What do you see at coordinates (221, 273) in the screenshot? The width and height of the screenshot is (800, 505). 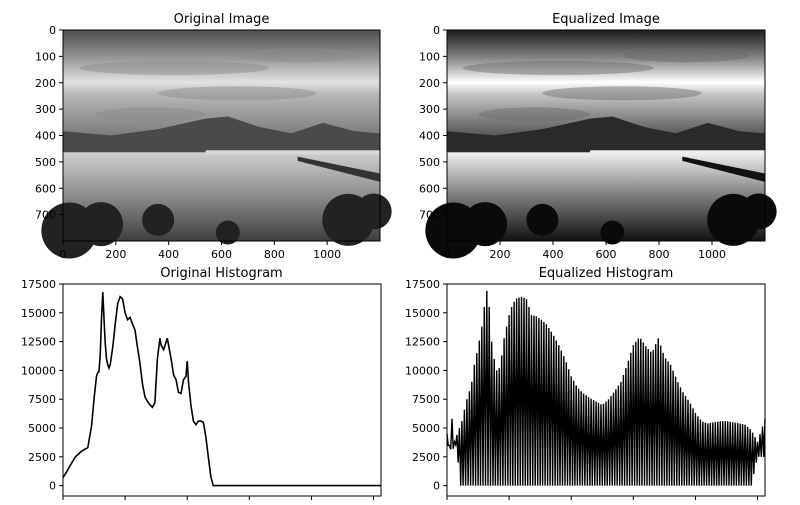 I see `subplot-title: Original Histogram` at bounding box center [221, 273].